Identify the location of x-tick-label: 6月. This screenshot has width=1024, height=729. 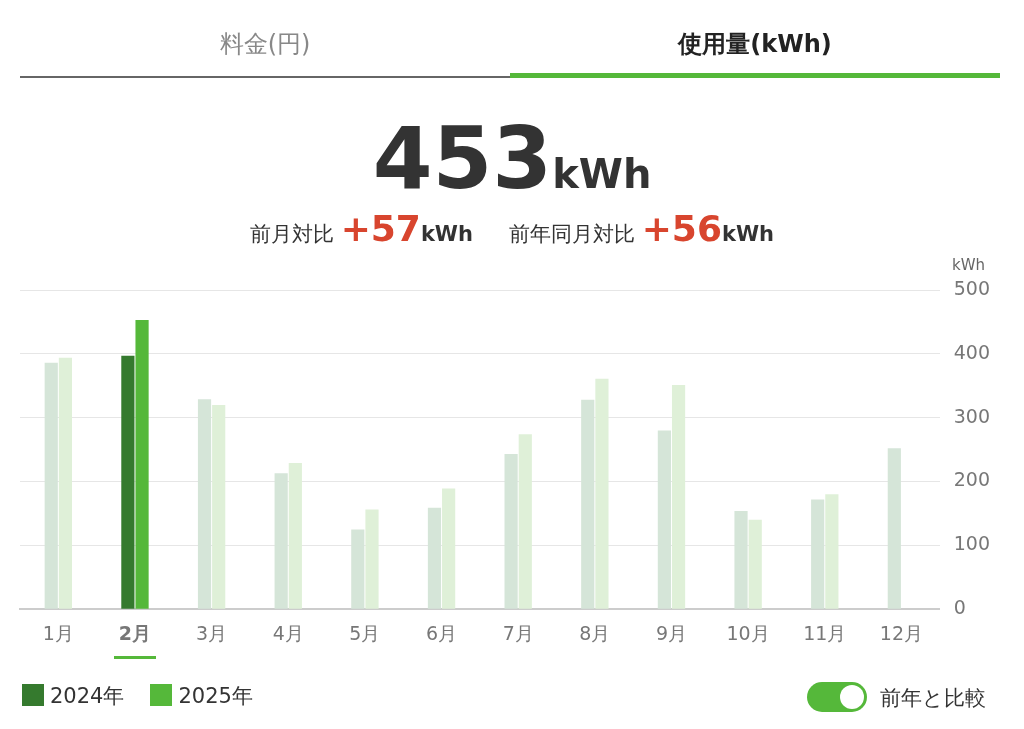
(442, 632).